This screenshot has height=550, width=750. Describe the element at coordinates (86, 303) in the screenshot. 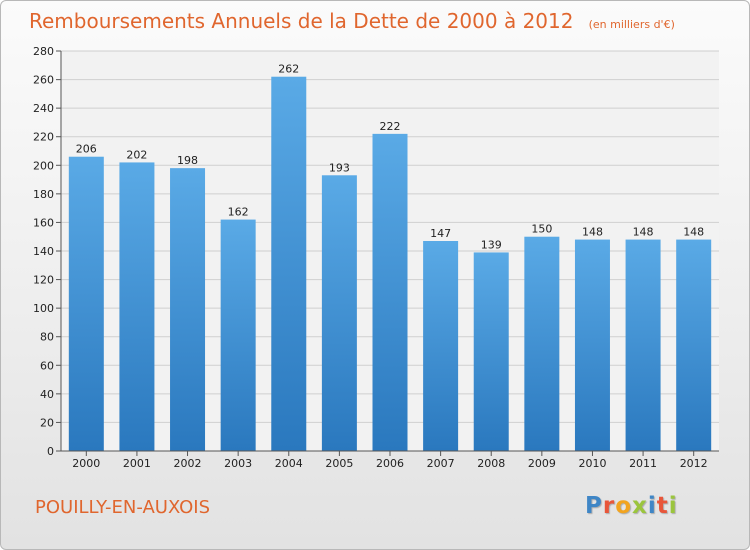

I see `bar-2000` at that location.